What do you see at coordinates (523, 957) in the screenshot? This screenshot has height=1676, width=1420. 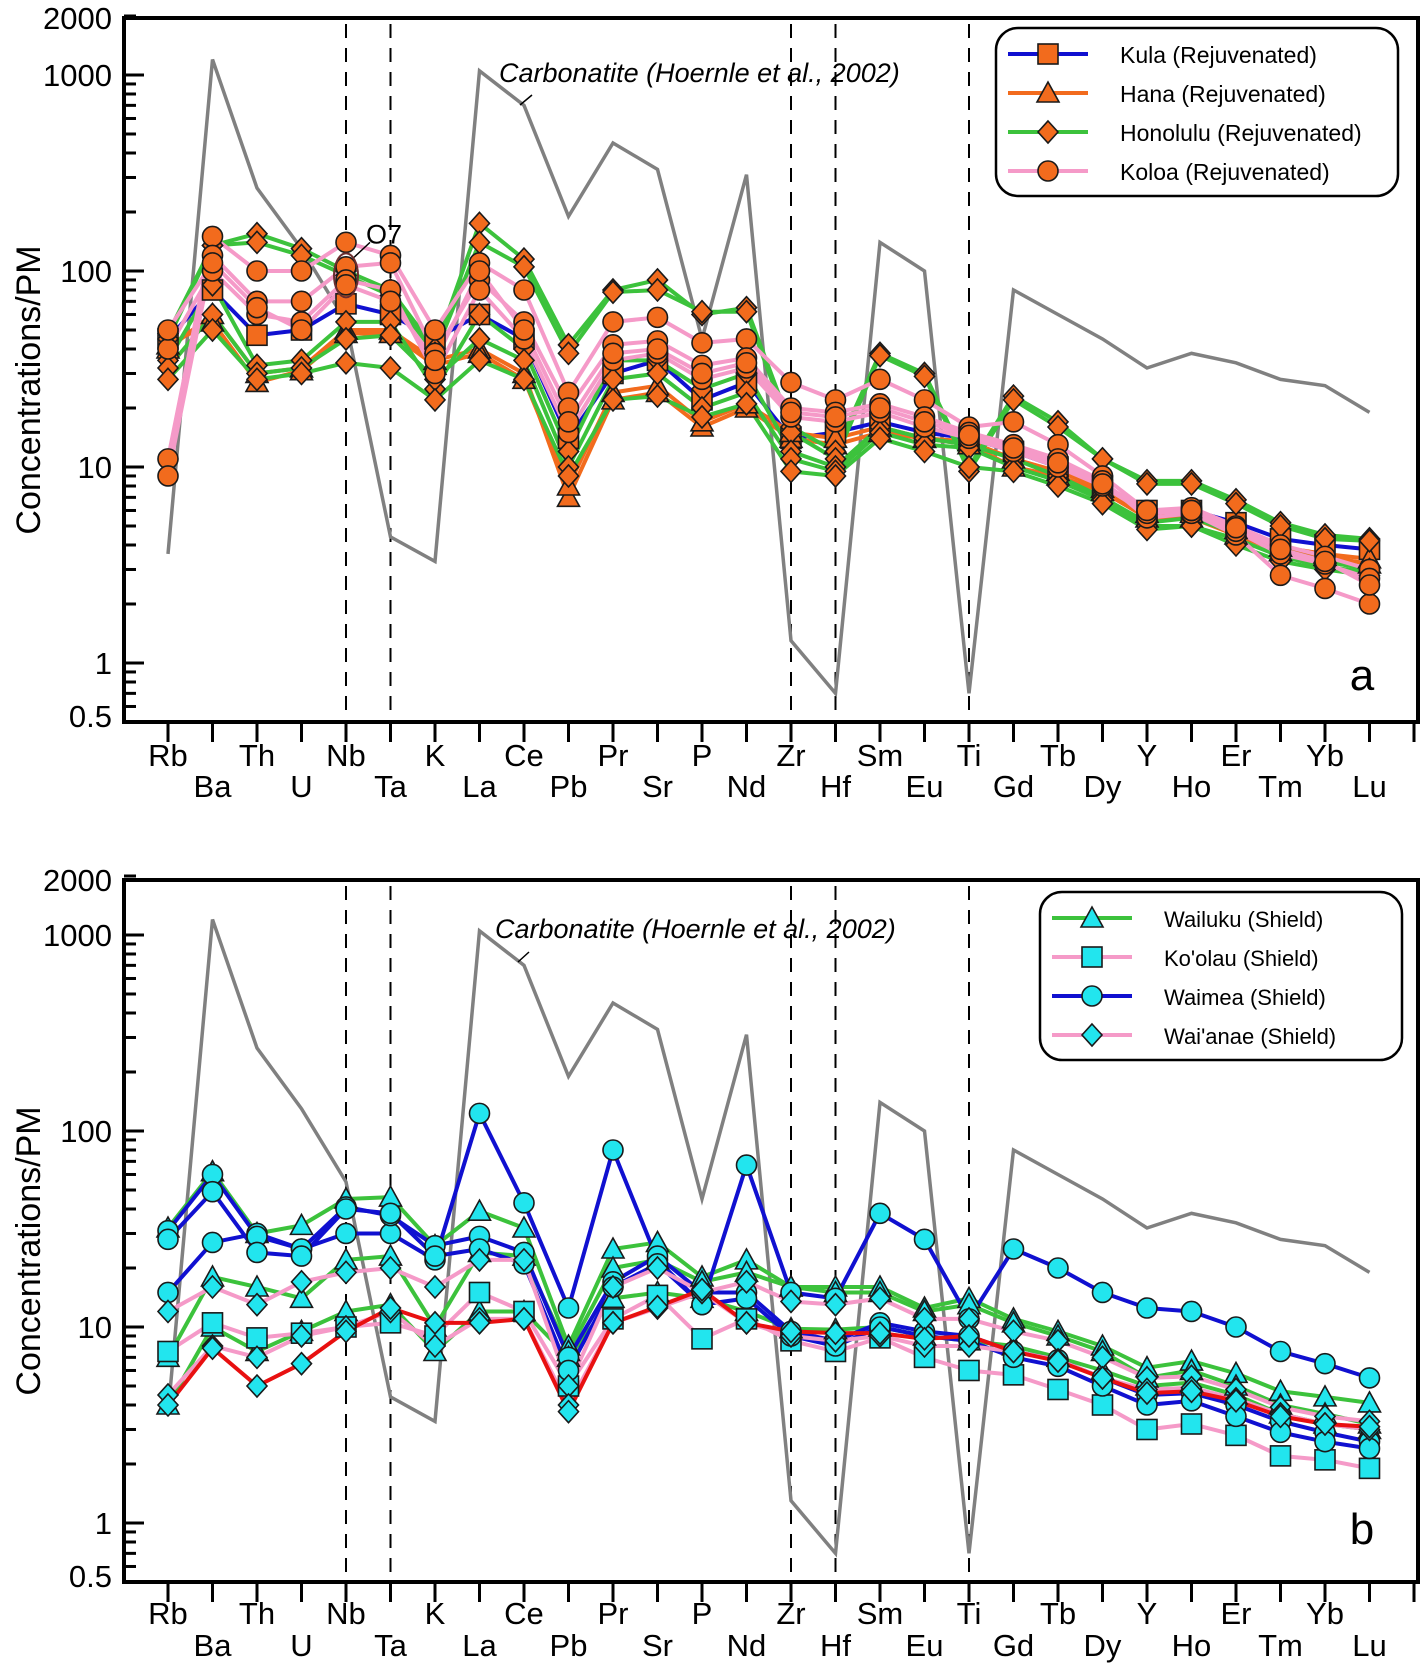 I see `carbonatite-leader-line` at bounding box center [523, 957].